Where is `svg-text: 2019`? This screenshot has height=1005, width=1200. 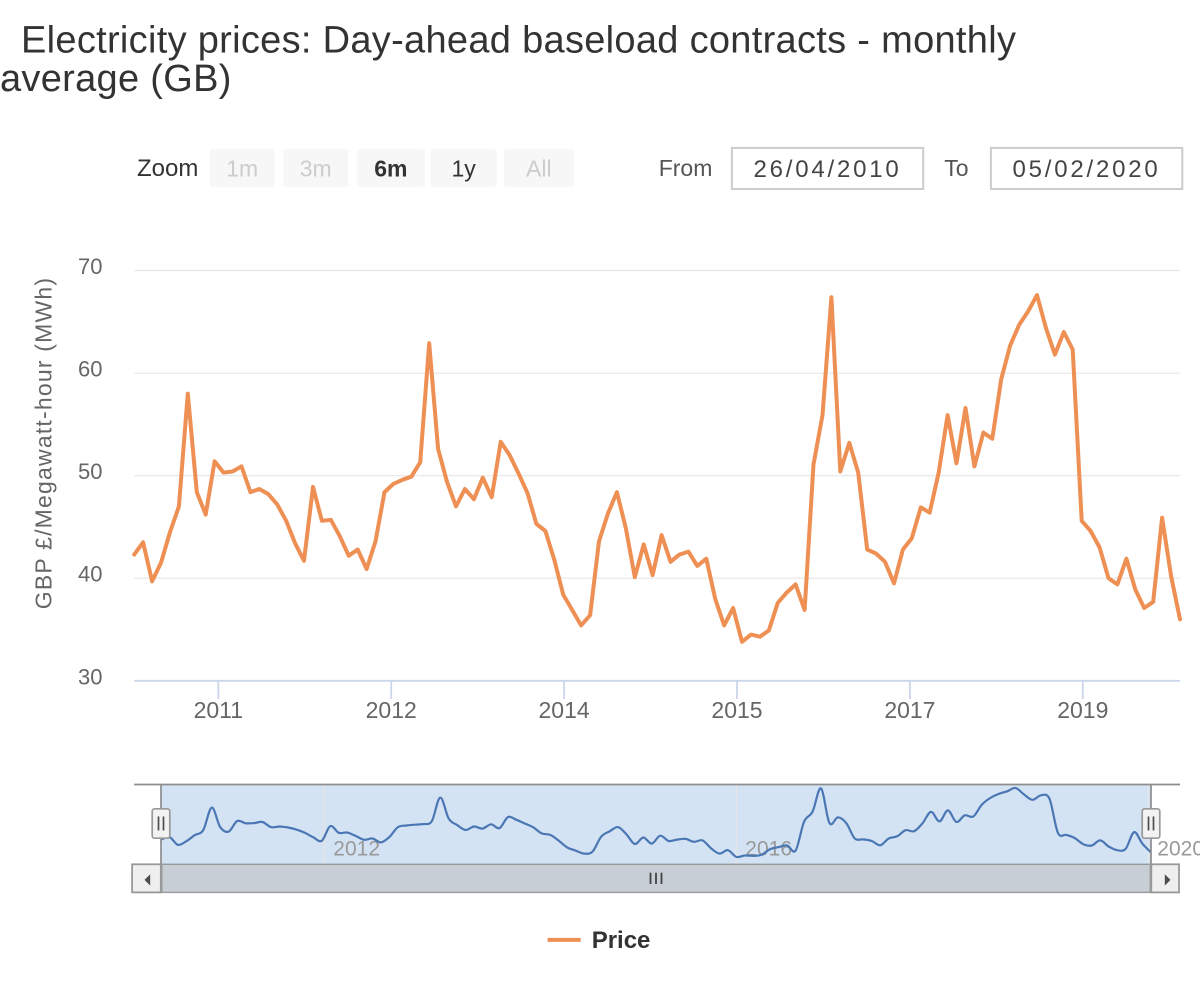
svg-text: 2019 is located at coordinates (1082, 710).